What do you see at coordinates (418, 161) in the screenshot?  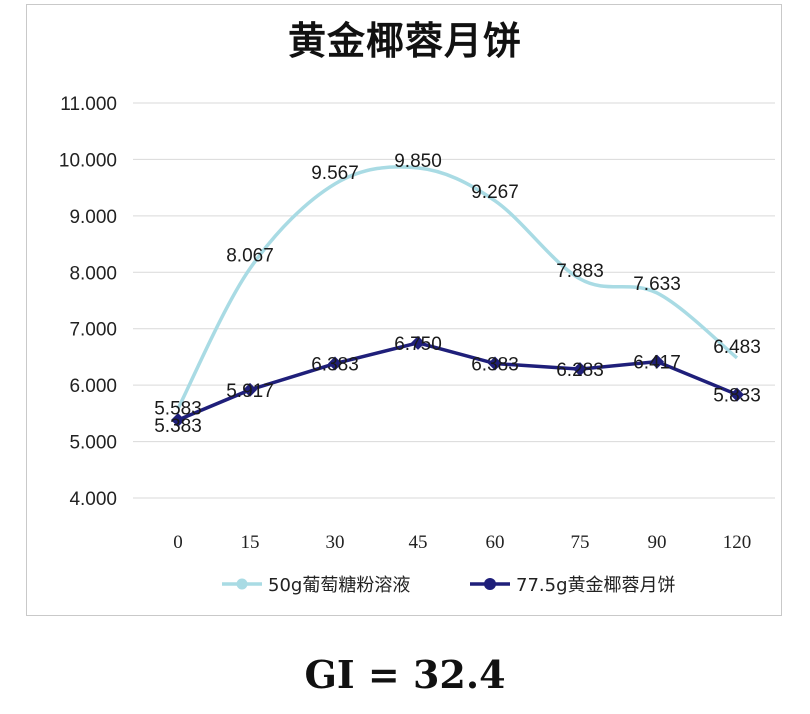 I see `data-label-glucose: 9.850` at bounding box center [418, 161].